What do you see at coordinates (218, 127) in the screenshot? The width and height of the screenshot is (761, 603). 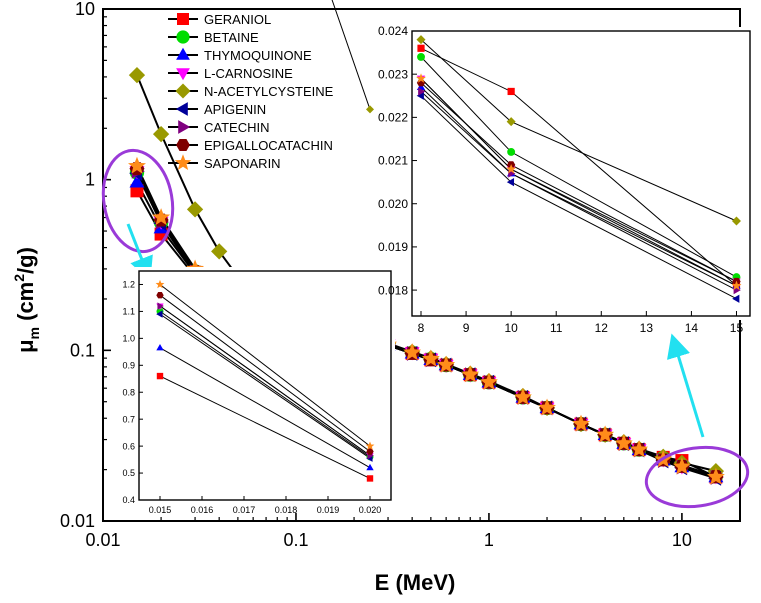 I see `legend-item-catechin: CATECHIN` at bounding box center [218, 127].